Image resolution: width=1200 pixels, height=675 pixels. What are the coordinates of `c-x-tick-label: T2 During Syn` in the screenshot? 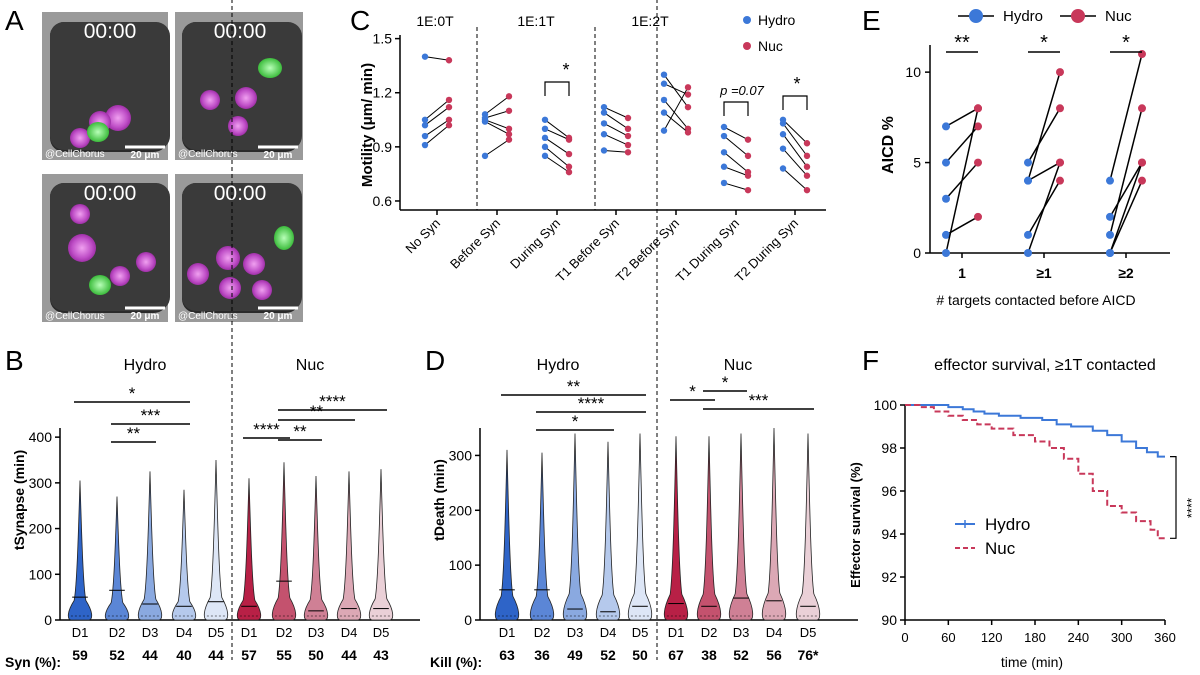 It's located at (766, 250).